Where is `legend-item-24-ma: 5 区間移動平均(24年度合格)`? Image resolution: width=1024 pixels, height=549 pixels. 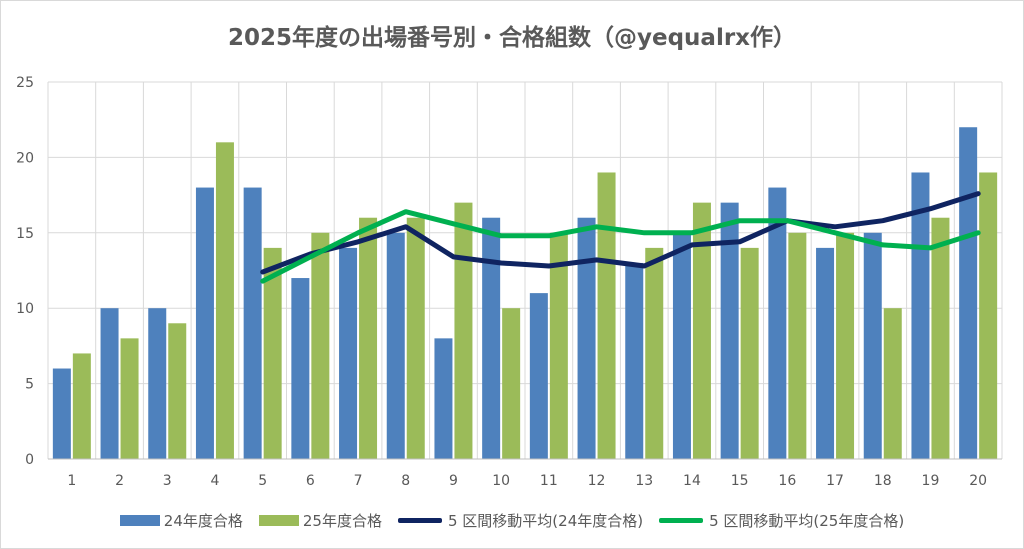 legend-item-24-ma: 5 区間移動平均(24年度合格) is located at coordinates (520, 520).